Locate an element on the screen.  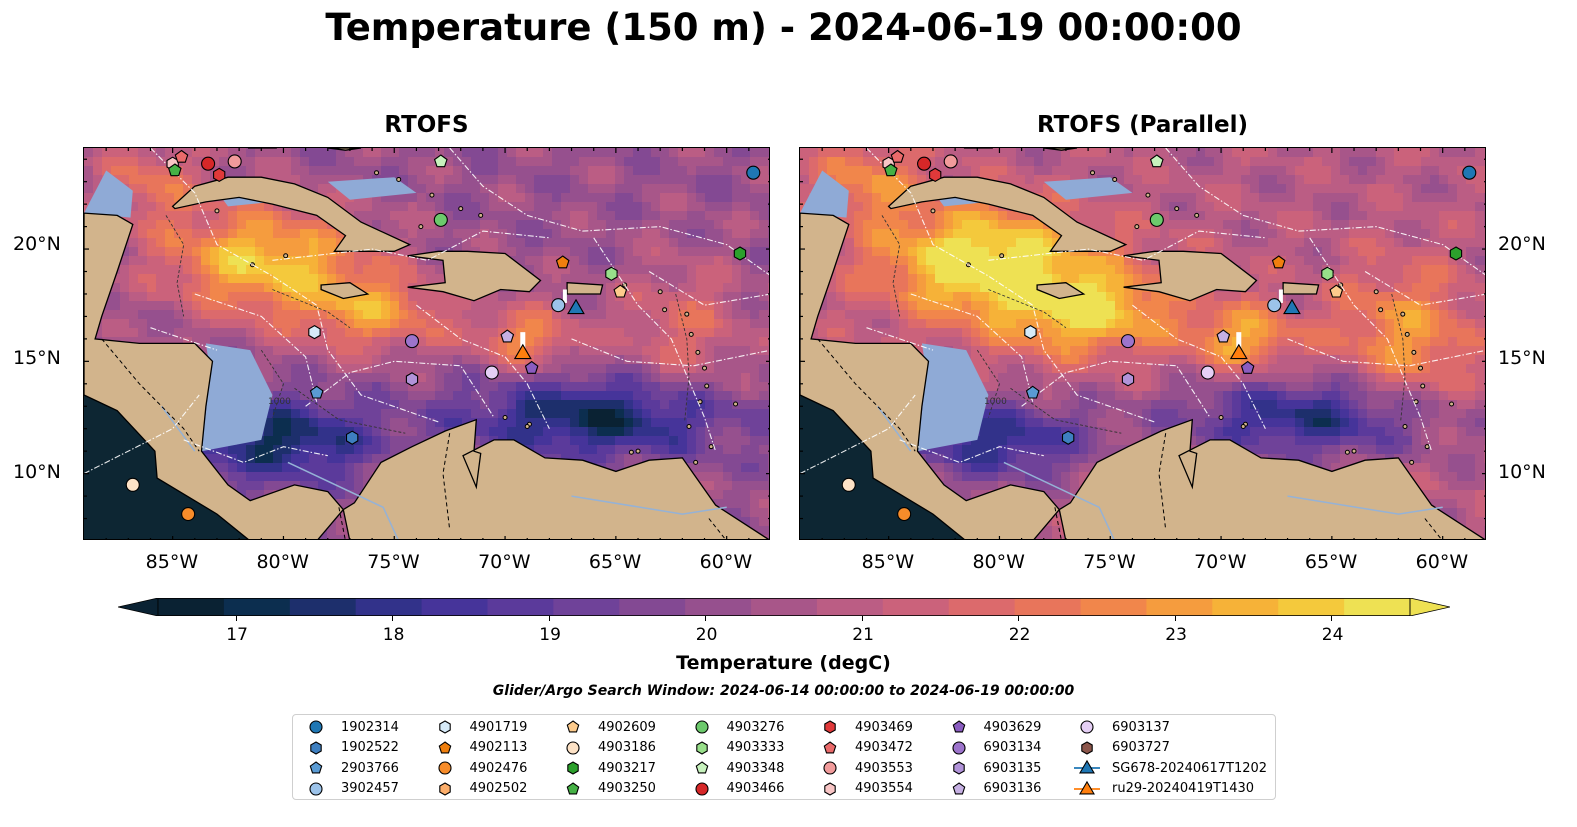
legend-item-1902522: 1902522 is located at coordinates (351, 748).